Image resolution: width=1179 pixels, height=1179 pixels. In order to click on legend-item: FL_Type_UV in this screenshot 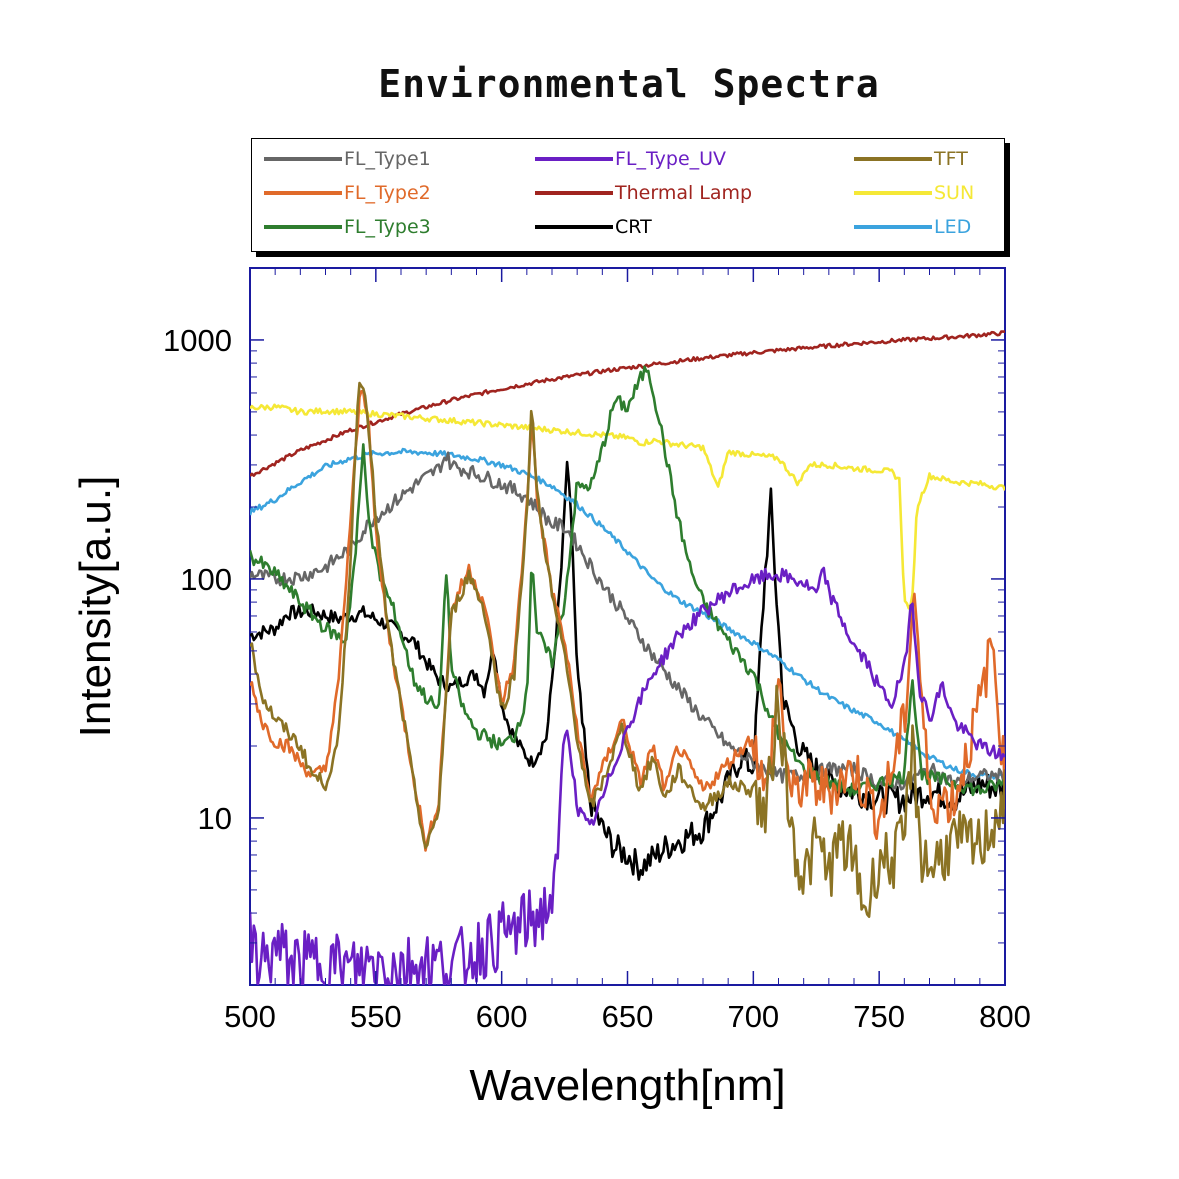, I will do `click(630, 159)`.